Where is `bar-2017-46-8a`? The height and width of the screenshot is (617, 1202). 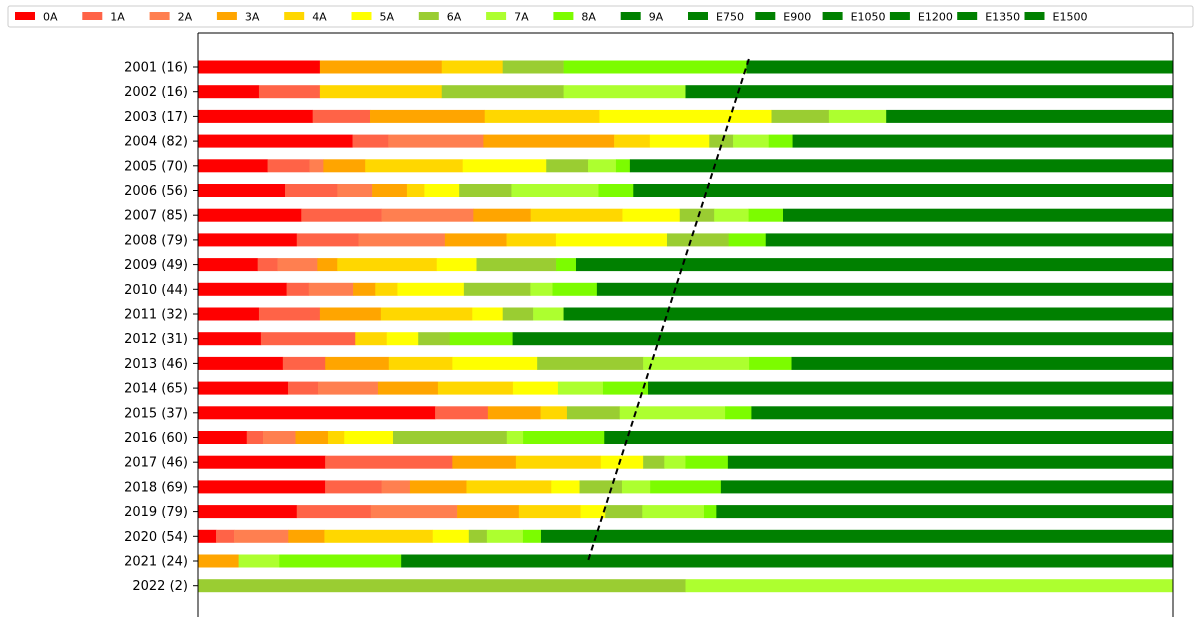
bar-2017-46-8a is located at coordinates (707, 462).